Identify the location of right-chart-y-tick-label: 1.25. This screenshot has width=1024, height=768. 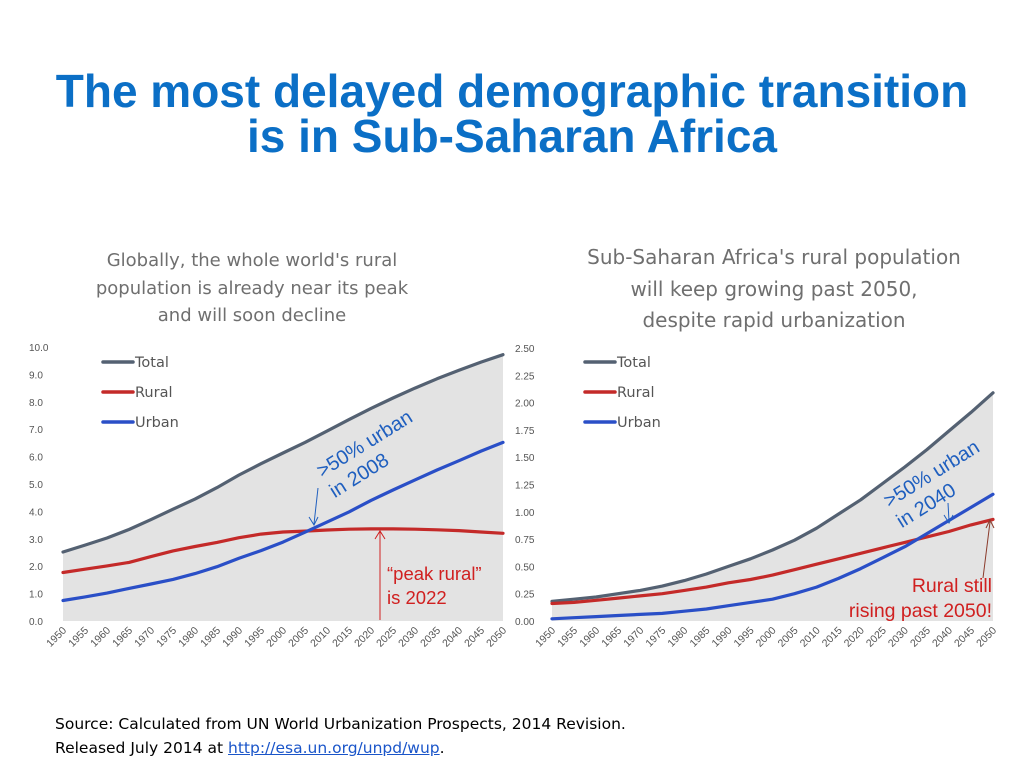
(525, 486).